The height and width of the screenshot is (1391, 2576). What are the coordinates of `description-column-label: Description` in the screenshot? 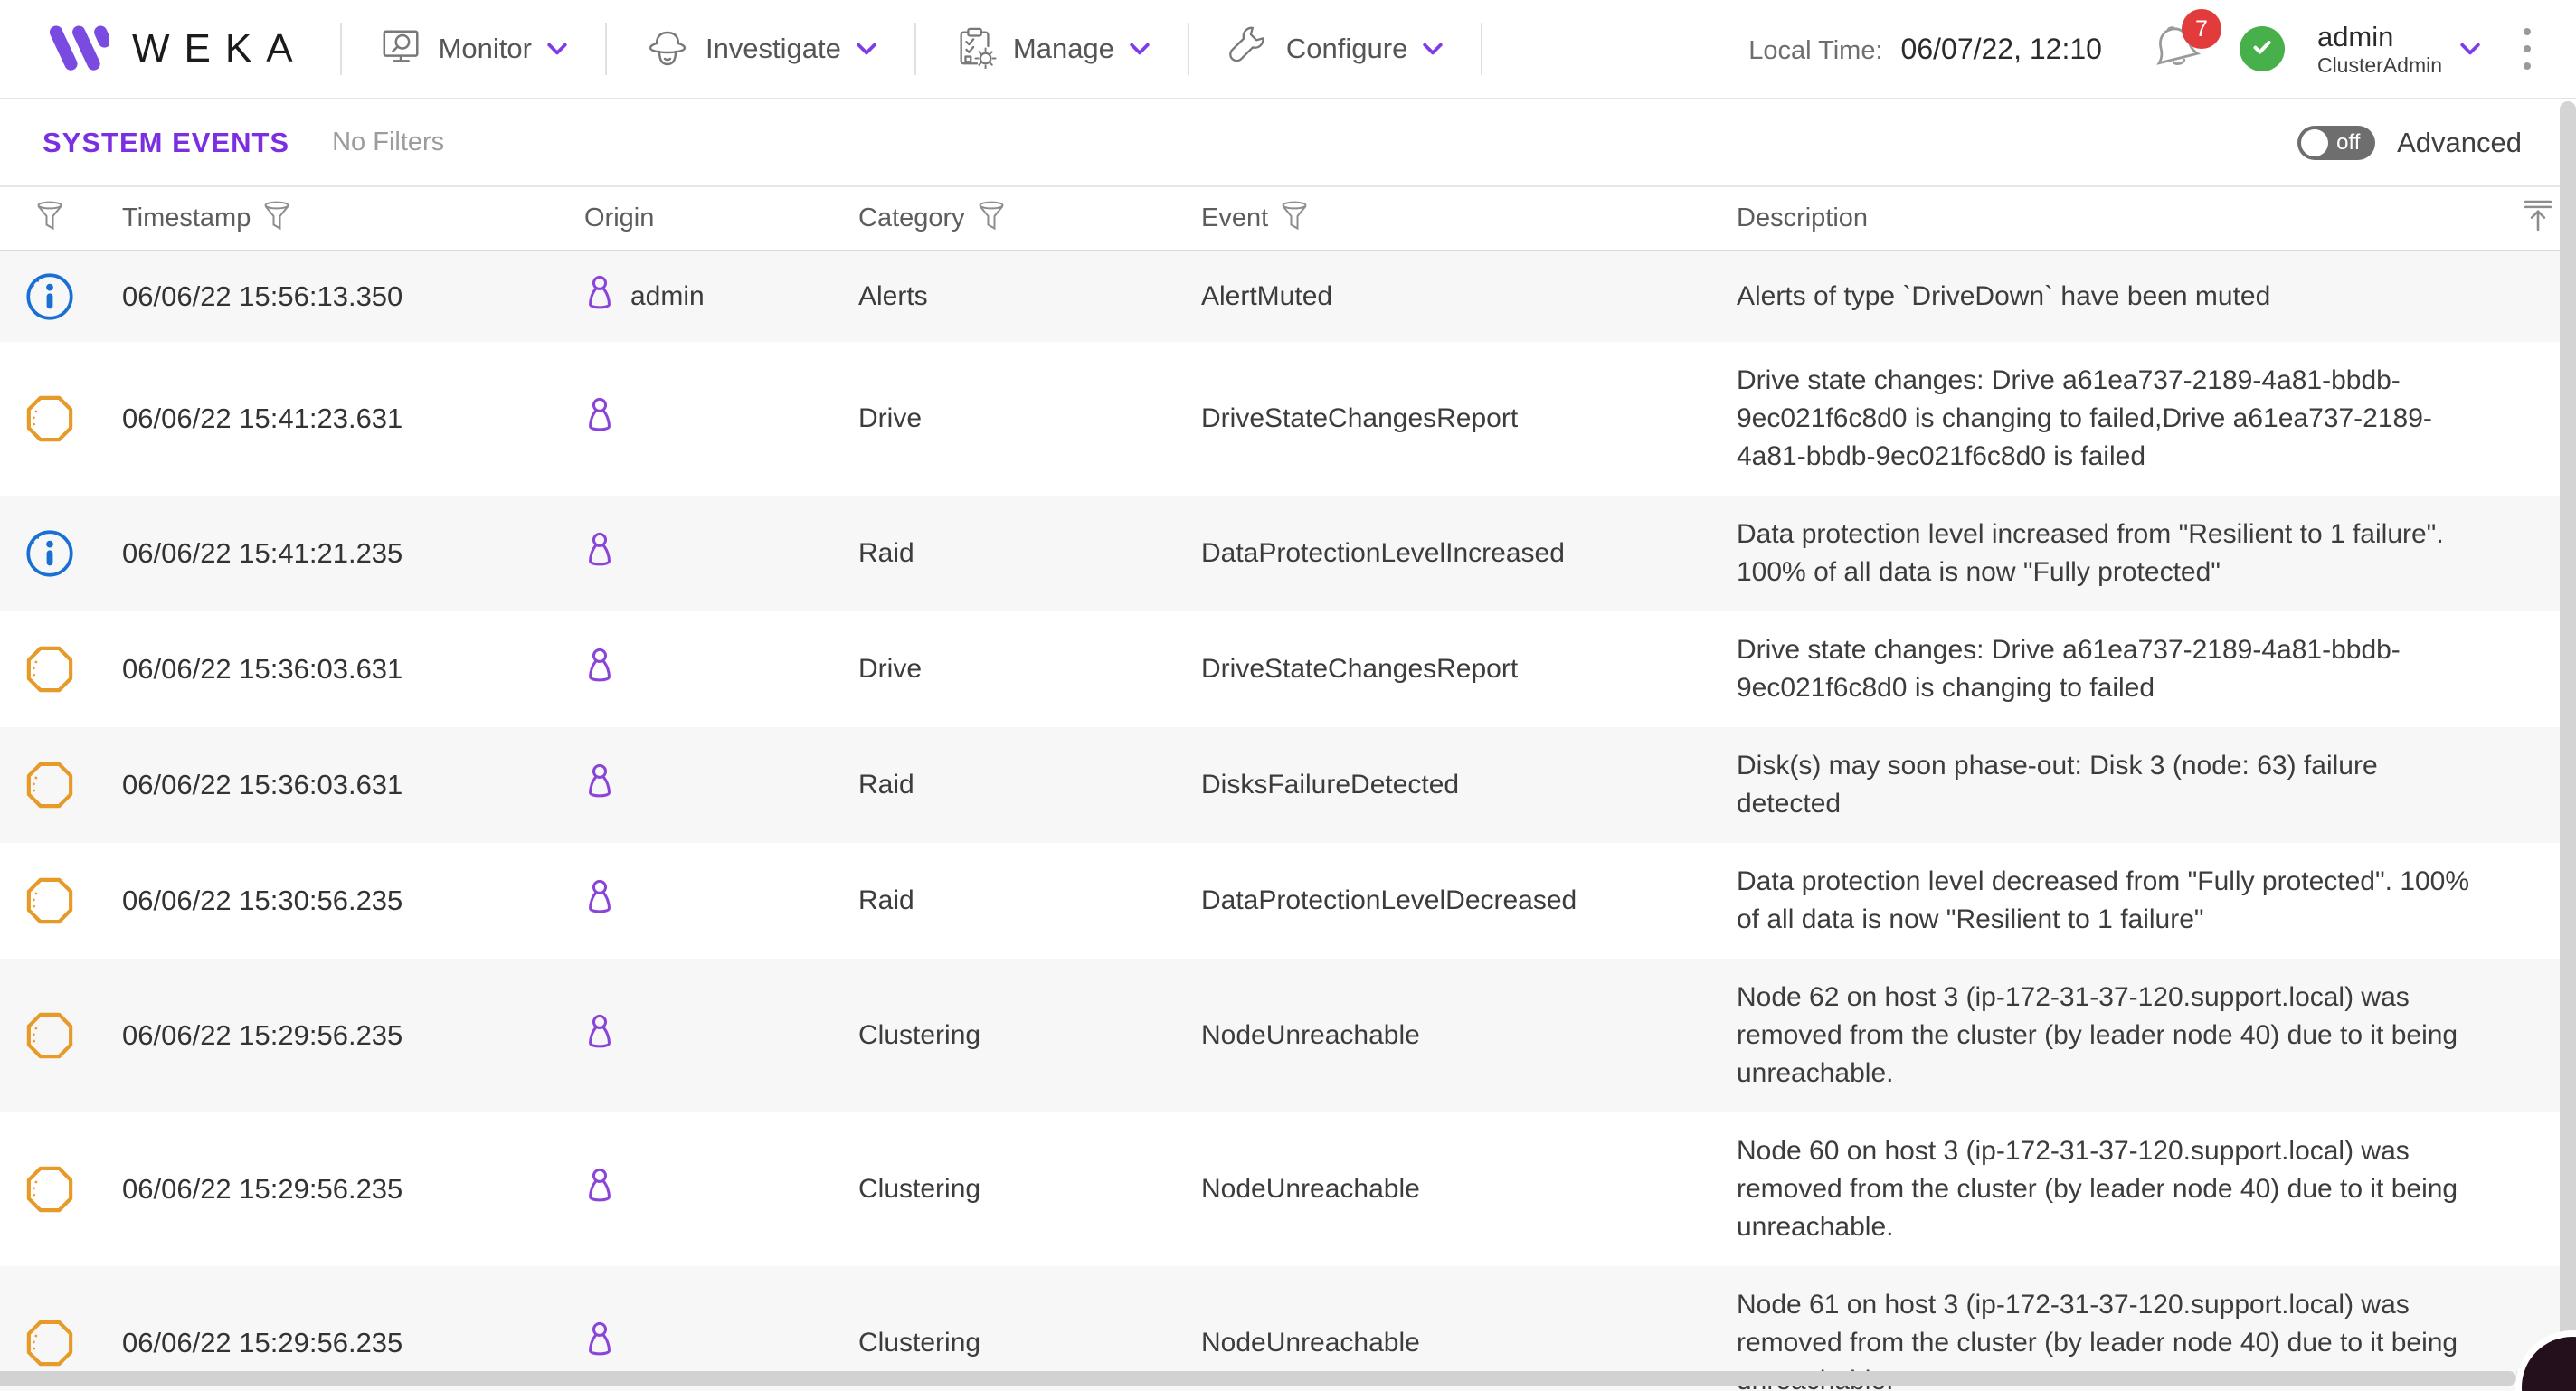 It's located at (1803, 217).